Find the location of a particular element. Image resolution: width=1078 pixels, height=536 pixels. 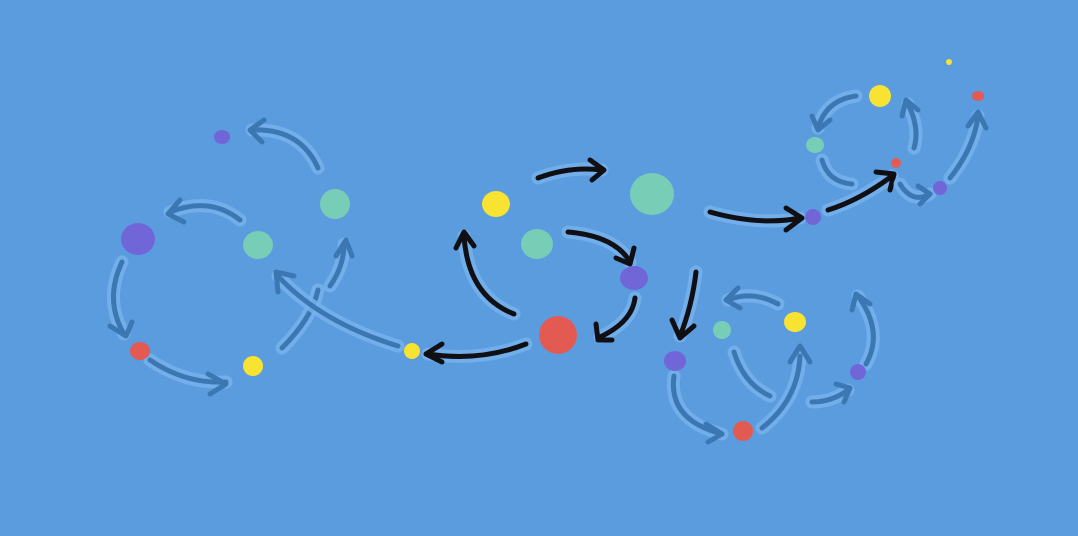

arrow-red-to-yellow is located at coordinates (489, 275).